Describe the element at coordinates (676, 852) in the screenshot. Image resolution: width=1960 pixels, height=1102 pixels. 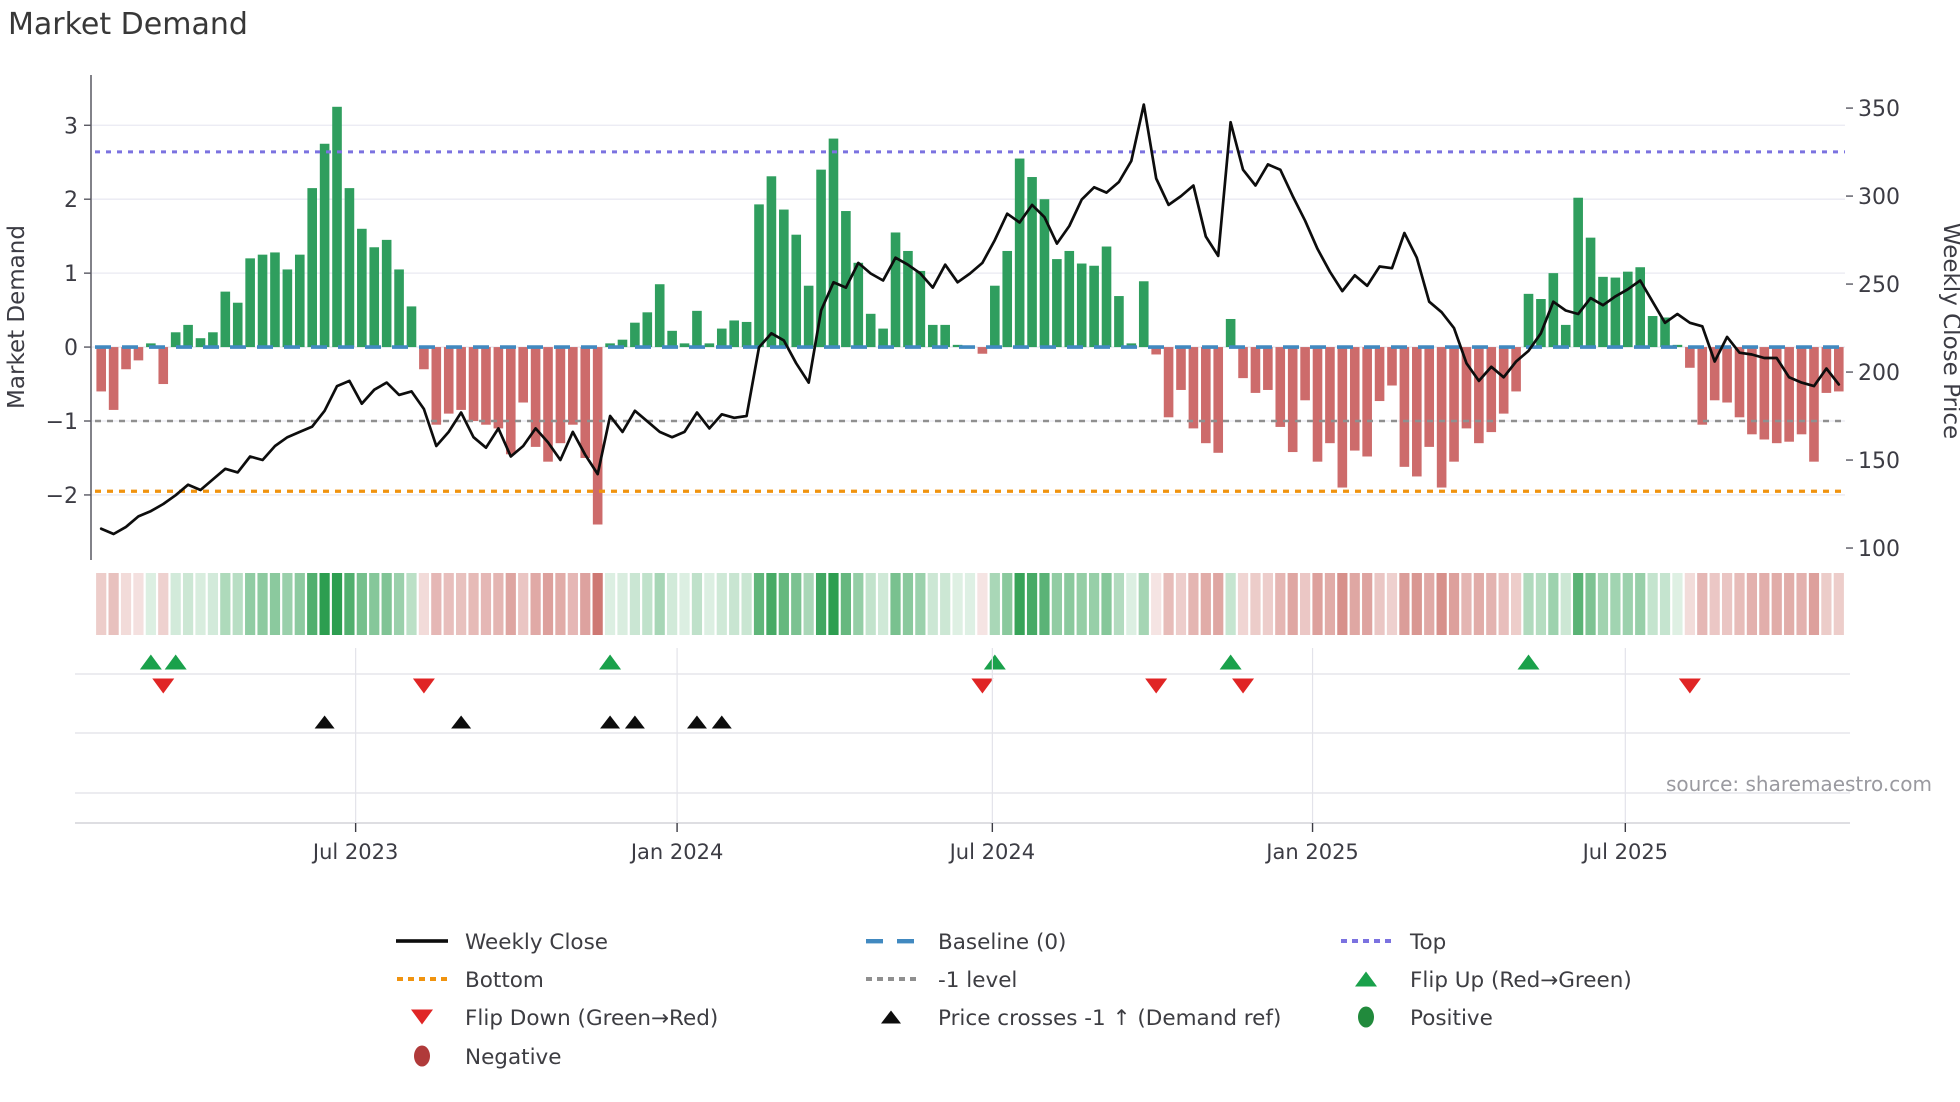
I see `x-tick-label: Jan 2024` at that location.